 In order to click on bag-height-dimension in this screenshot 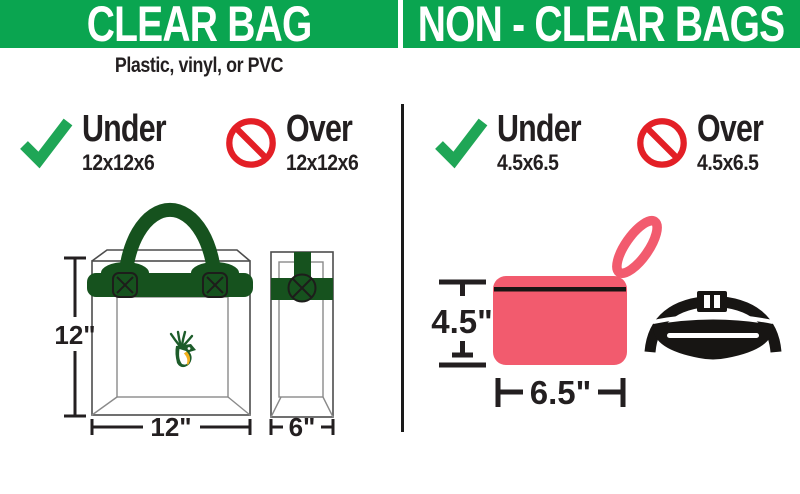, I will do `click(75, 337)`.